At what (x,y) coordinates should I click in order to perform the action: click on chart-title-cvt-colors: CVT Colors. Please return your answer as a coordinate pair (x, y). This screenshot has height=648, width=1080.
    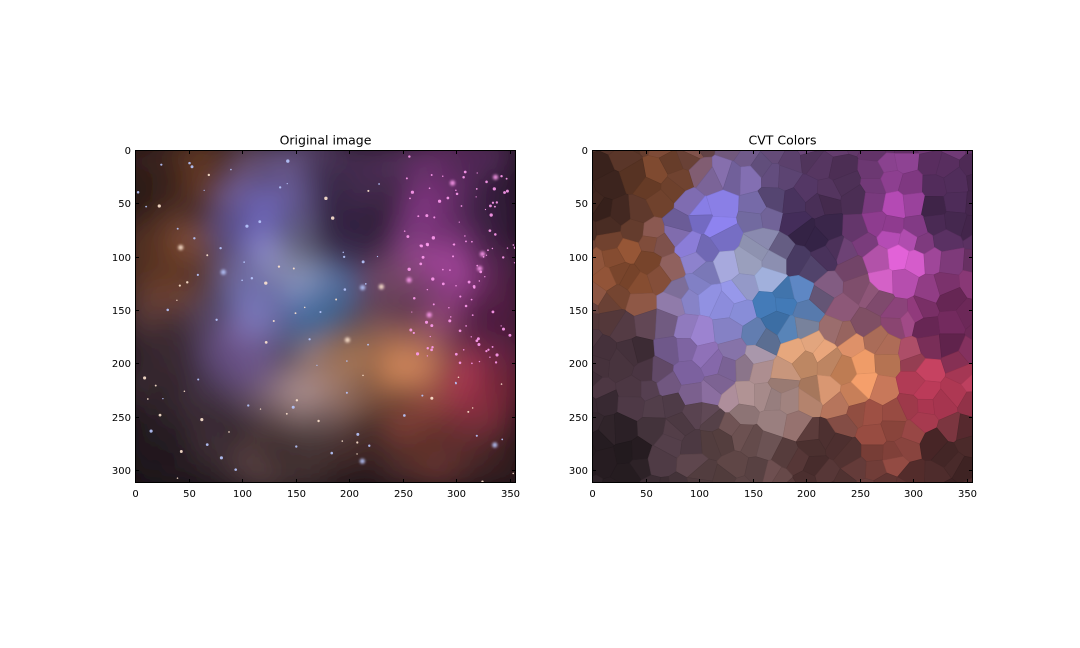
    Looking at the image, I should click on (782, 140).